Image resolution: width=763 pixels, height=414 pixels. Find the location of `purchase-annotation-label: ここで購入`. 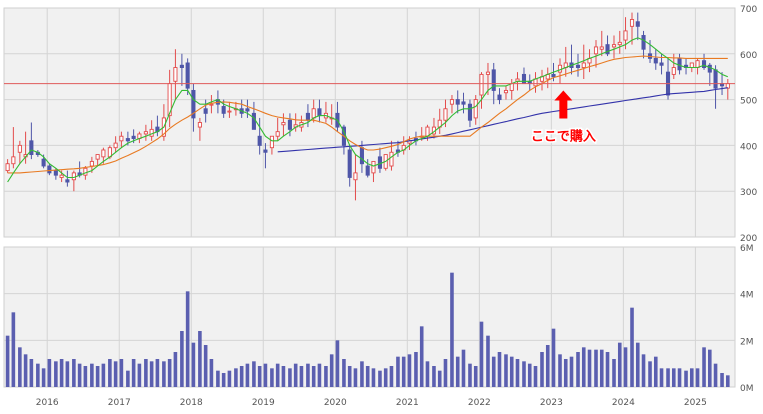

purchase-annotation-label: ここで購入 is located at coordinates (563, 136).